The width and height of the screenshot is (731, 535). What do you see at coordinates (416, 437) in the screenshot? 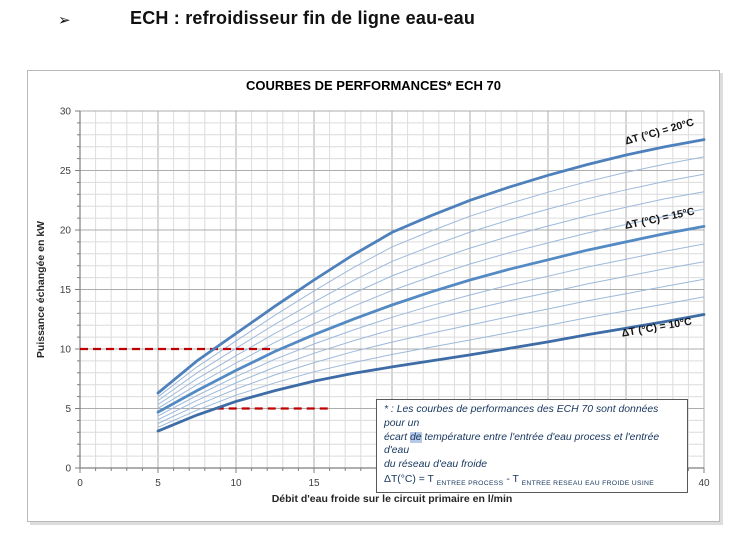
I see `highlighted-word: de` at bounding box center [416, 437].